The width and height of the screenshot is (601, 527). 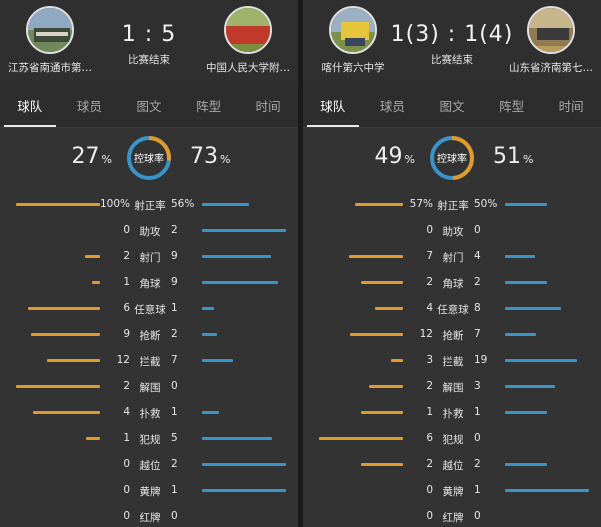 What do you see at coordinates (353, 30) in the screenshot?
I see `home-team-logo` at bounding box center [353, 30].